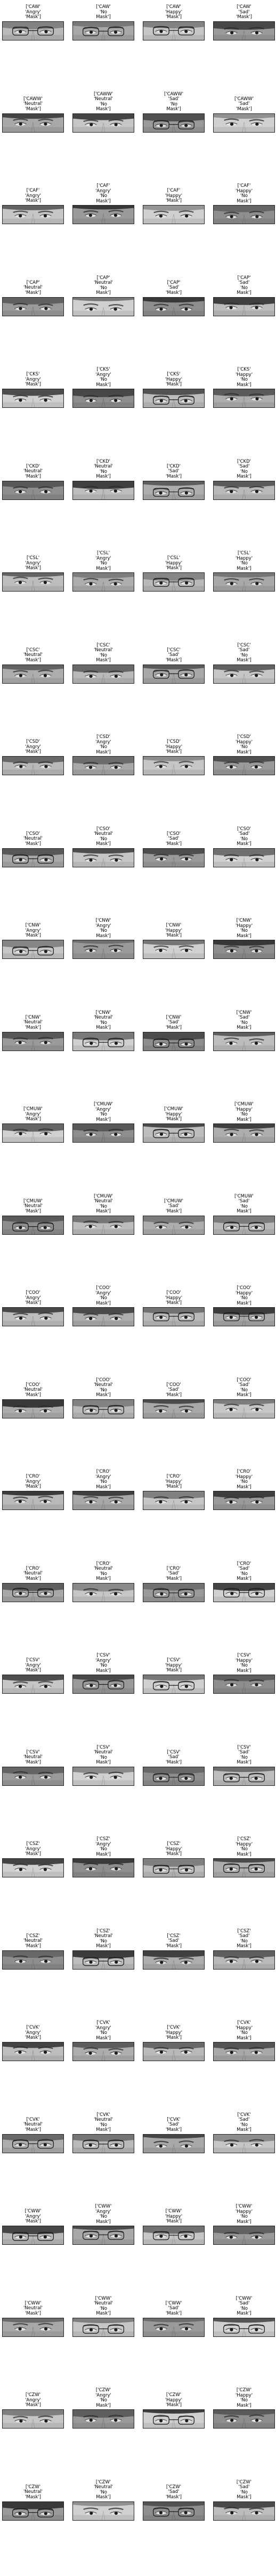 This screenshot has height=2576, width=276. I want to click on face-cell: ['CKS' 'Angry' 'Mask'], so click(33, 387).